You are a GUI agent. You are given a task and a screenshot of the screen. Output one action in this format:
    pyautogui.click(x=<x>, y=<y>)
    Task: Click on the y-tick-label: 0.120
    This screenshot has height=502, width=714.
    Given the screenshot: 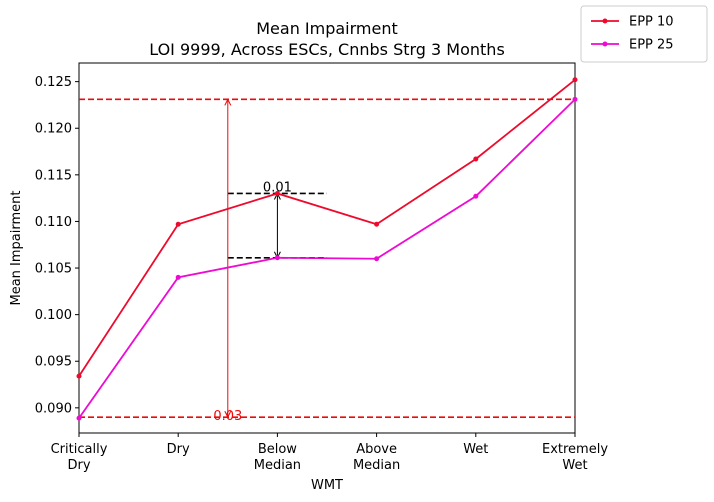 What is the action you would take?
    pyautogui.click(x=53, y=129)
    